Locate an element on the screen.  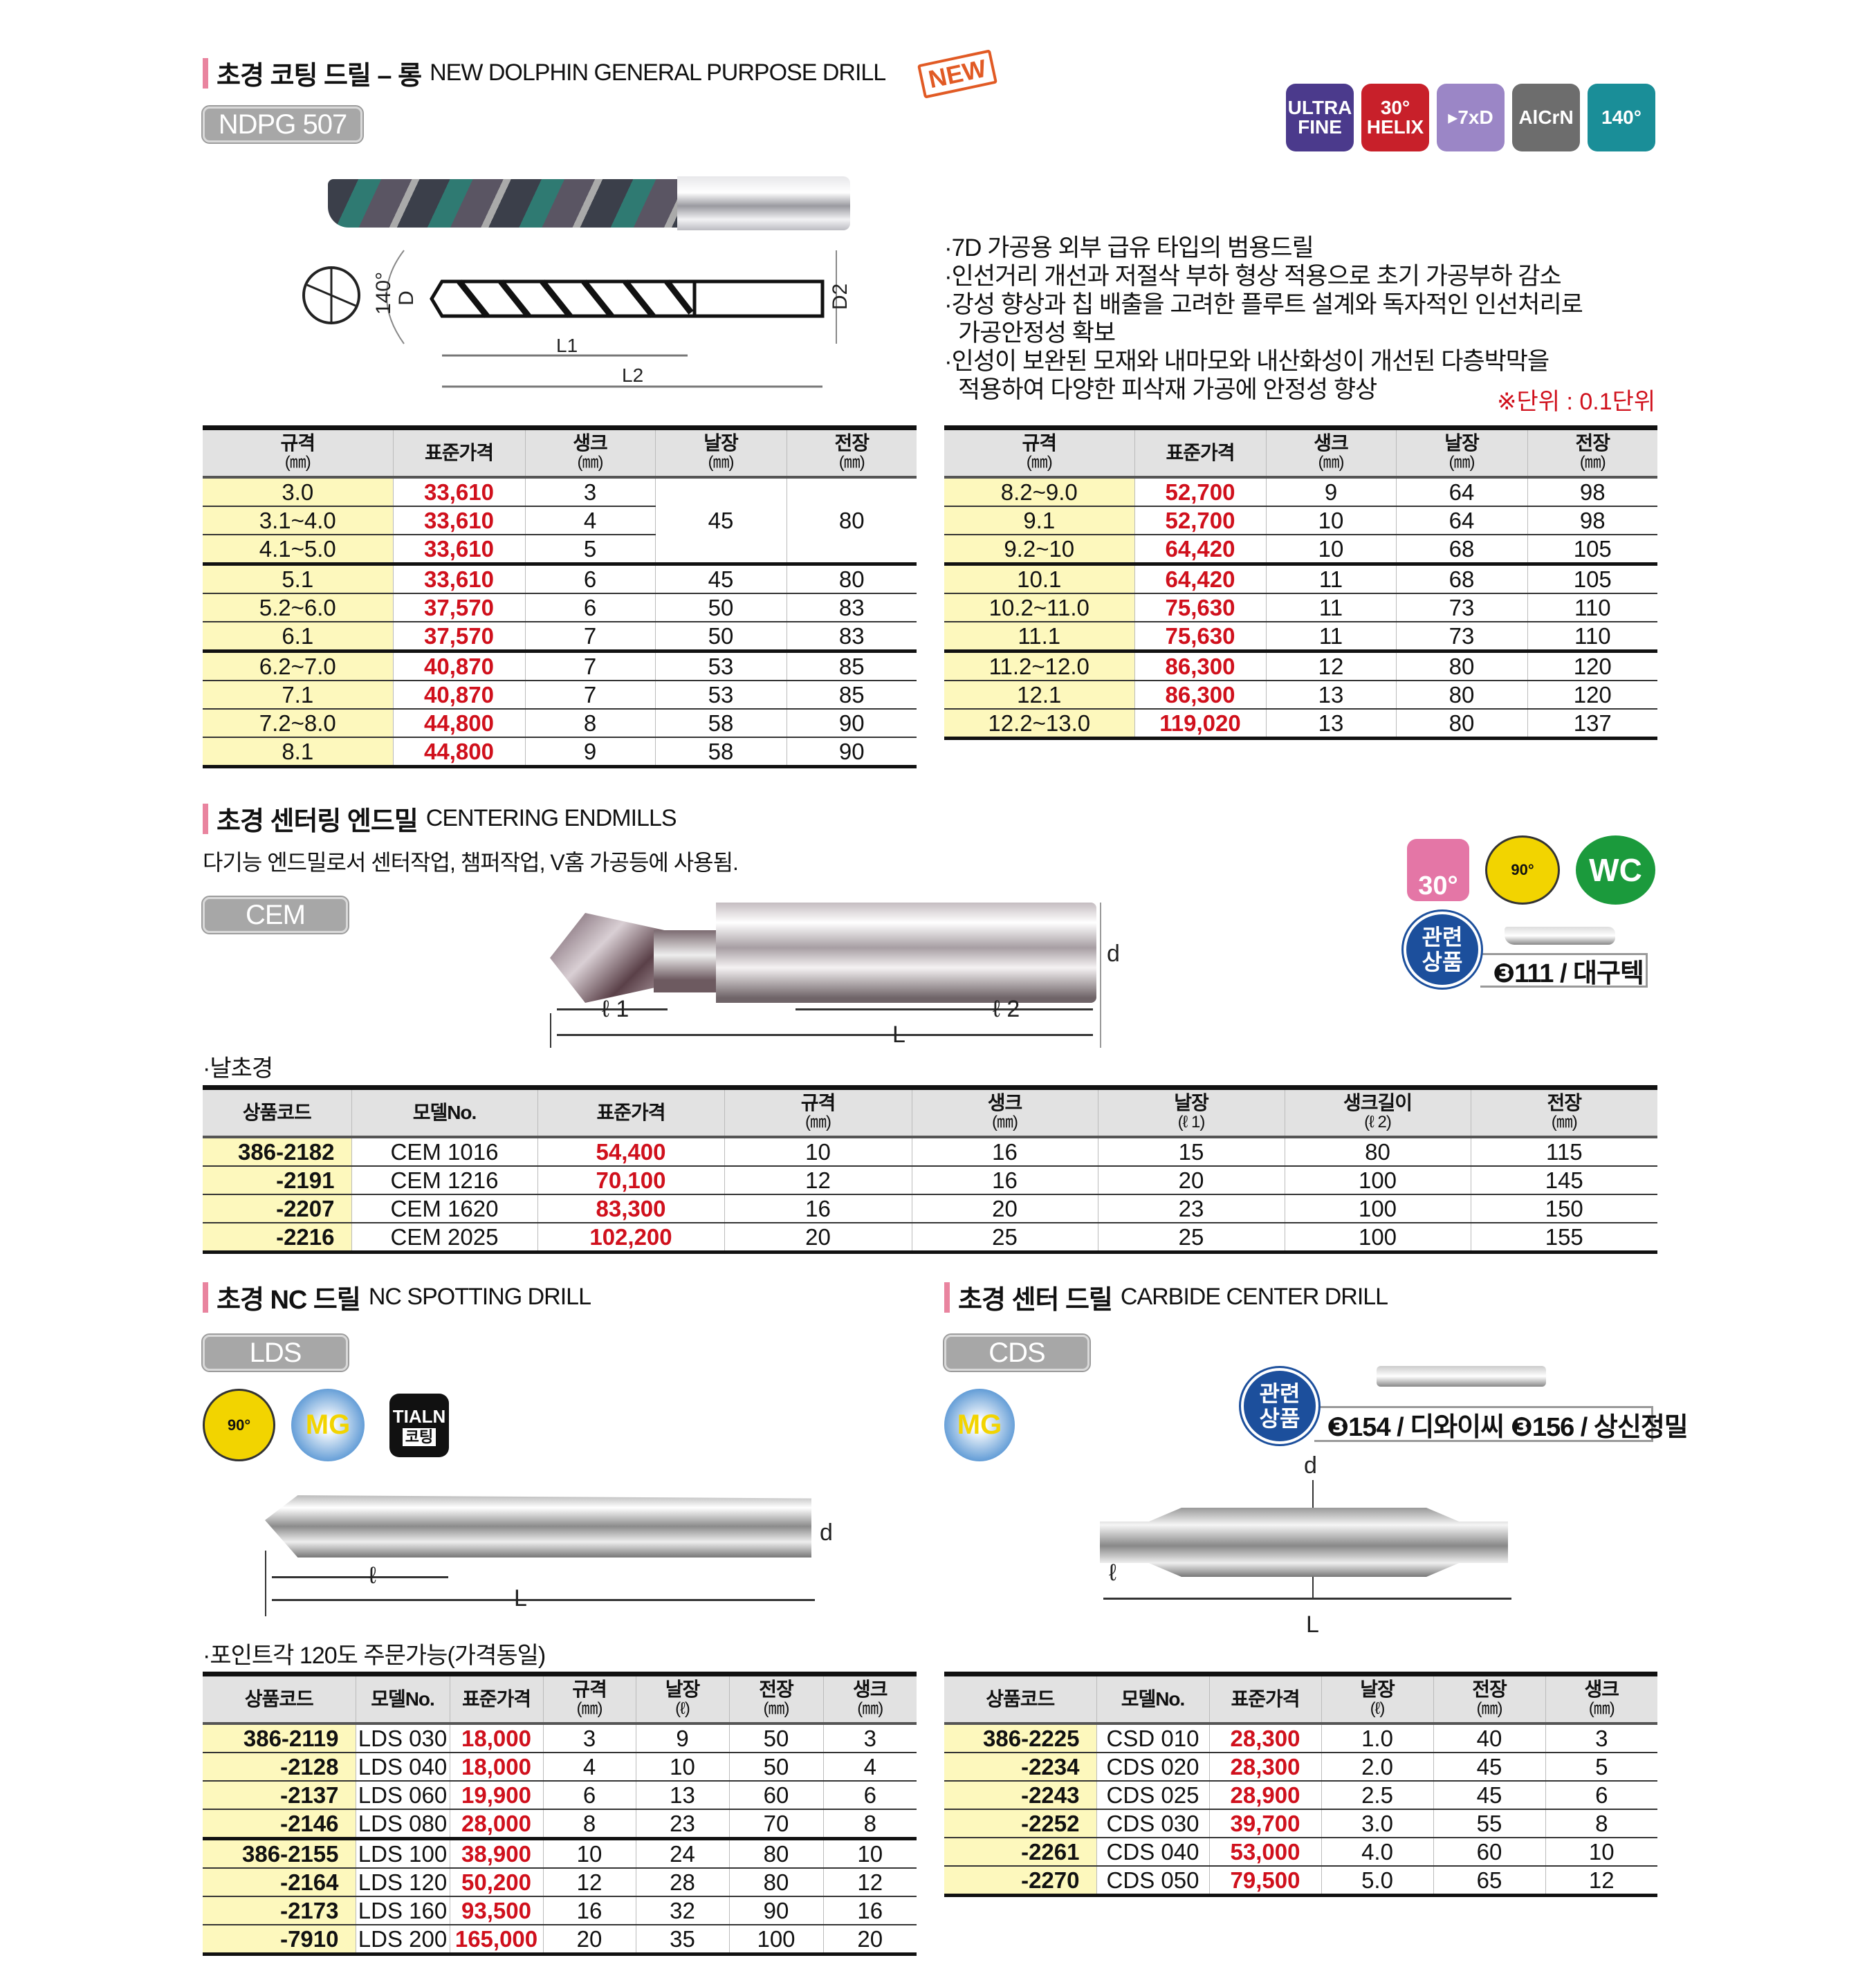
icon-label: 30° is located at coordinates (1395, 107).